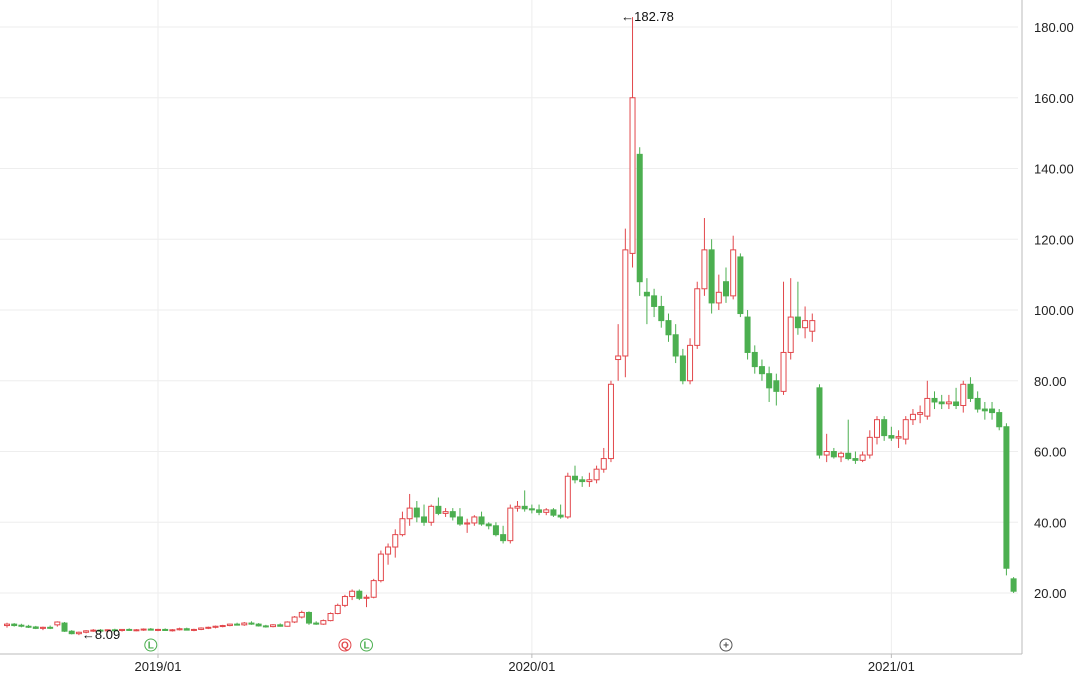 This screenshot has width=1080, height=682. I want to click on y-tick-label: 180.00, so click(1054, 27).